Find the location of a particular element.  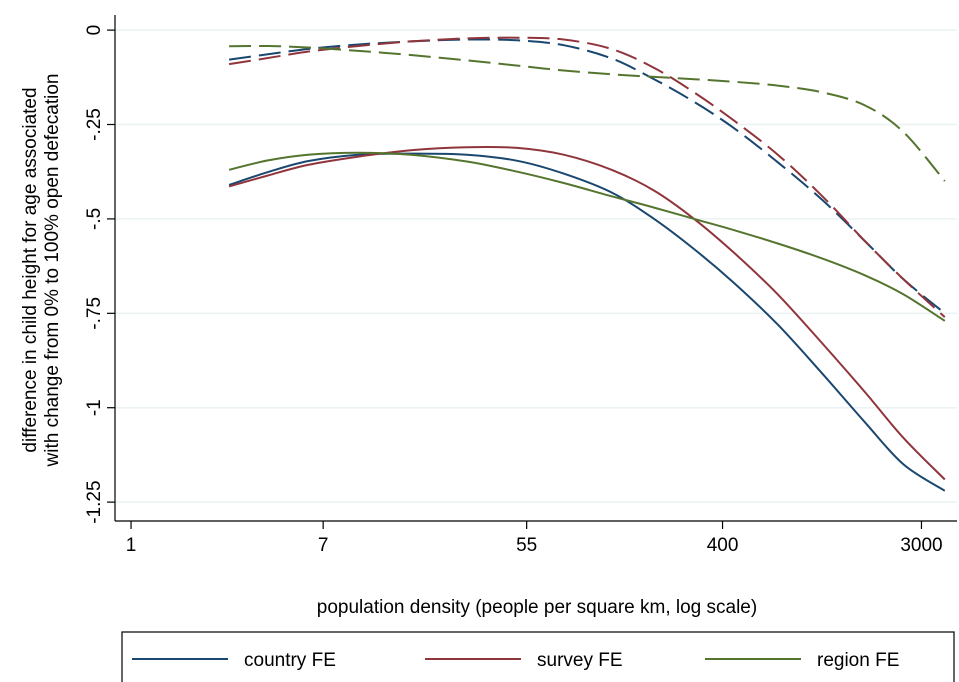

y-tick-label: 0 is located at coordinates (94, 30).